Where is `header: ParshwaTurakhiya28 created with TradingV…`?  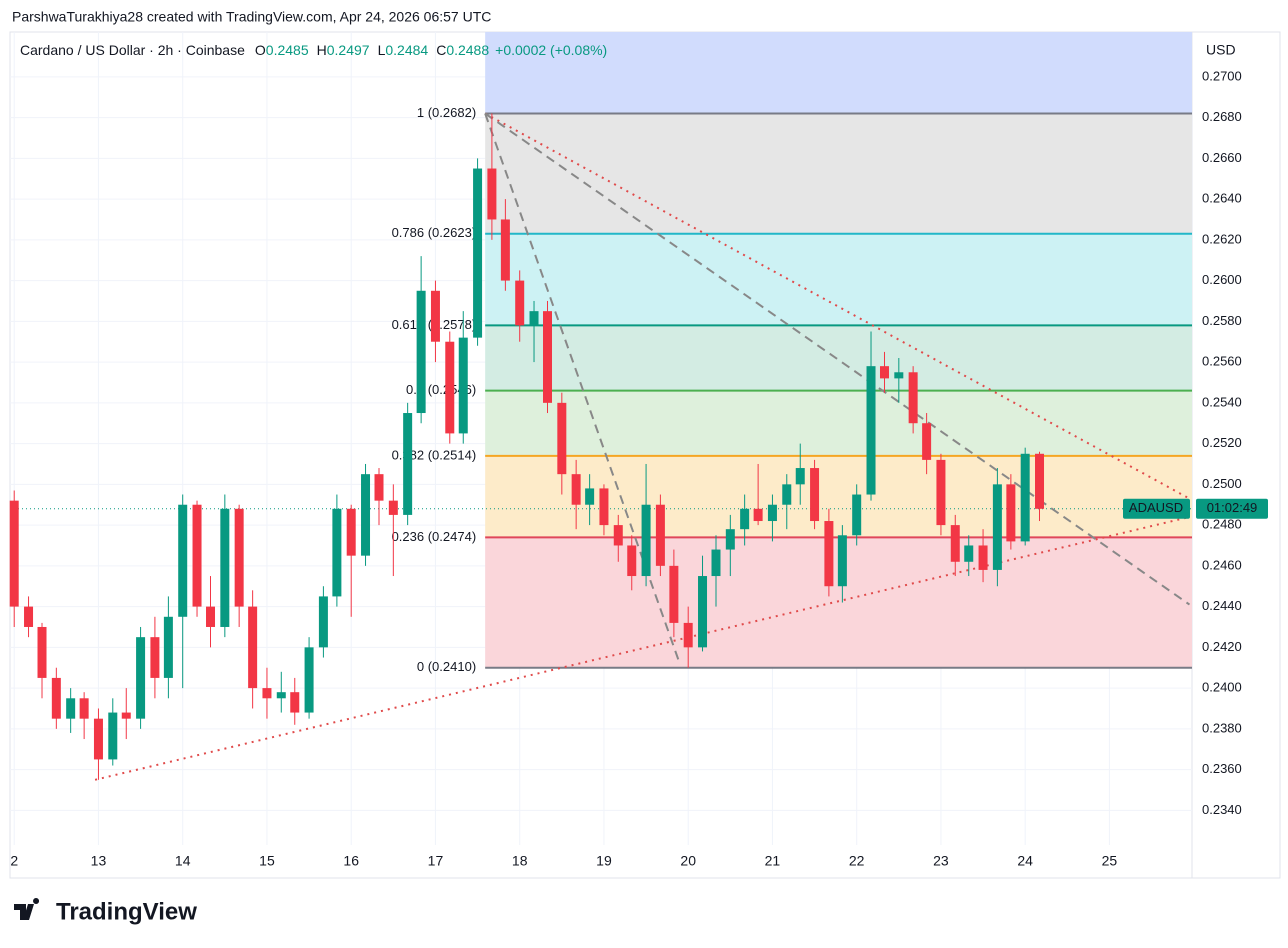 header: ParshwaTurakhiya28 created with TradingV… is located at coordinates (251, 17).